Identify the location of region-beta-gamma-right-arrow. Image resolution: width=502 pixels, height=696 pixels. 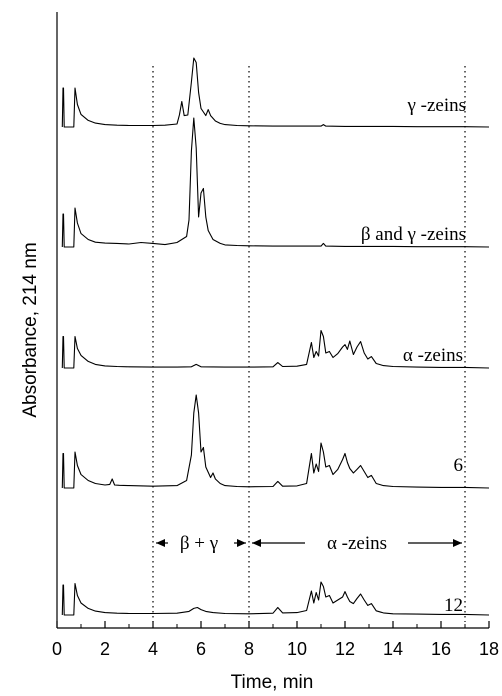
(241, 543).